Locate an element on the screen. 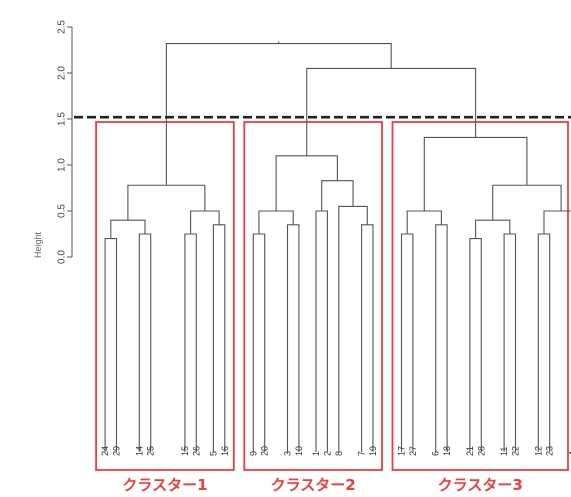  leaf-label: 12 is located at coordinates (538, 451).